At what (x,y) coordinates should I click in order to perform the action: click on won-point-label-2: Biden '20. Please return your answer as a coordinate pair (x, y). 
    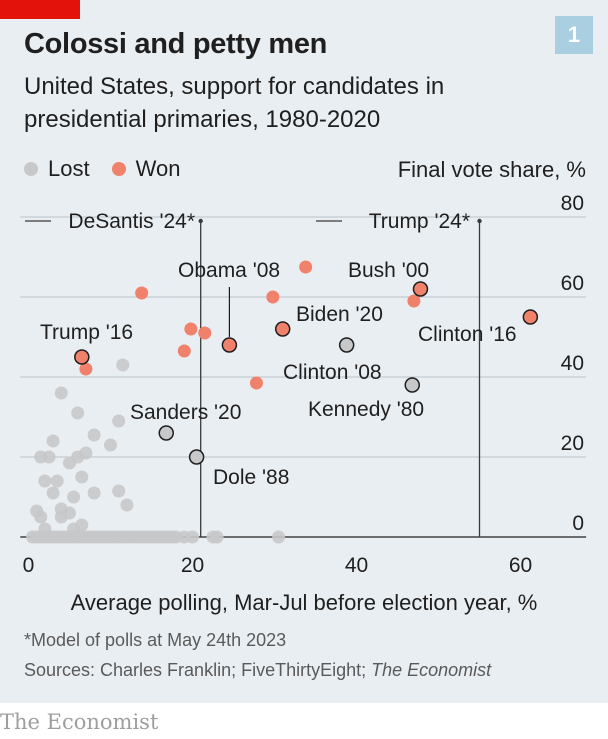
    Looking at the image, I should click on (339, 314).